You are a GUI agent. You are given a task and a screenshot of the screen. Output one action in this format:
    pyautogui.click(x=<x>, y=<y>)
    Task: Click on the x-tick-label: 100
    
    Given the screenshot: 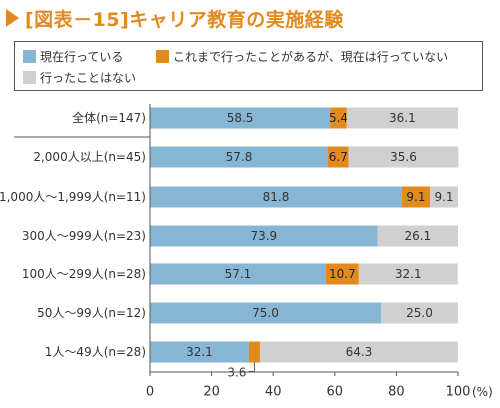 What is the action you would take?
    pyautogui.click(x=458, y=392)
    